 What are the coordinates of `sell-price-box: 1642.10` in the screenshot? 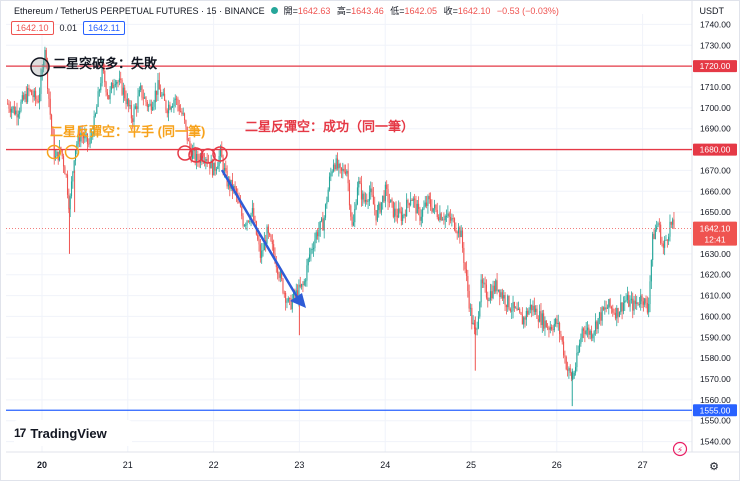 It's located at (32, 28).